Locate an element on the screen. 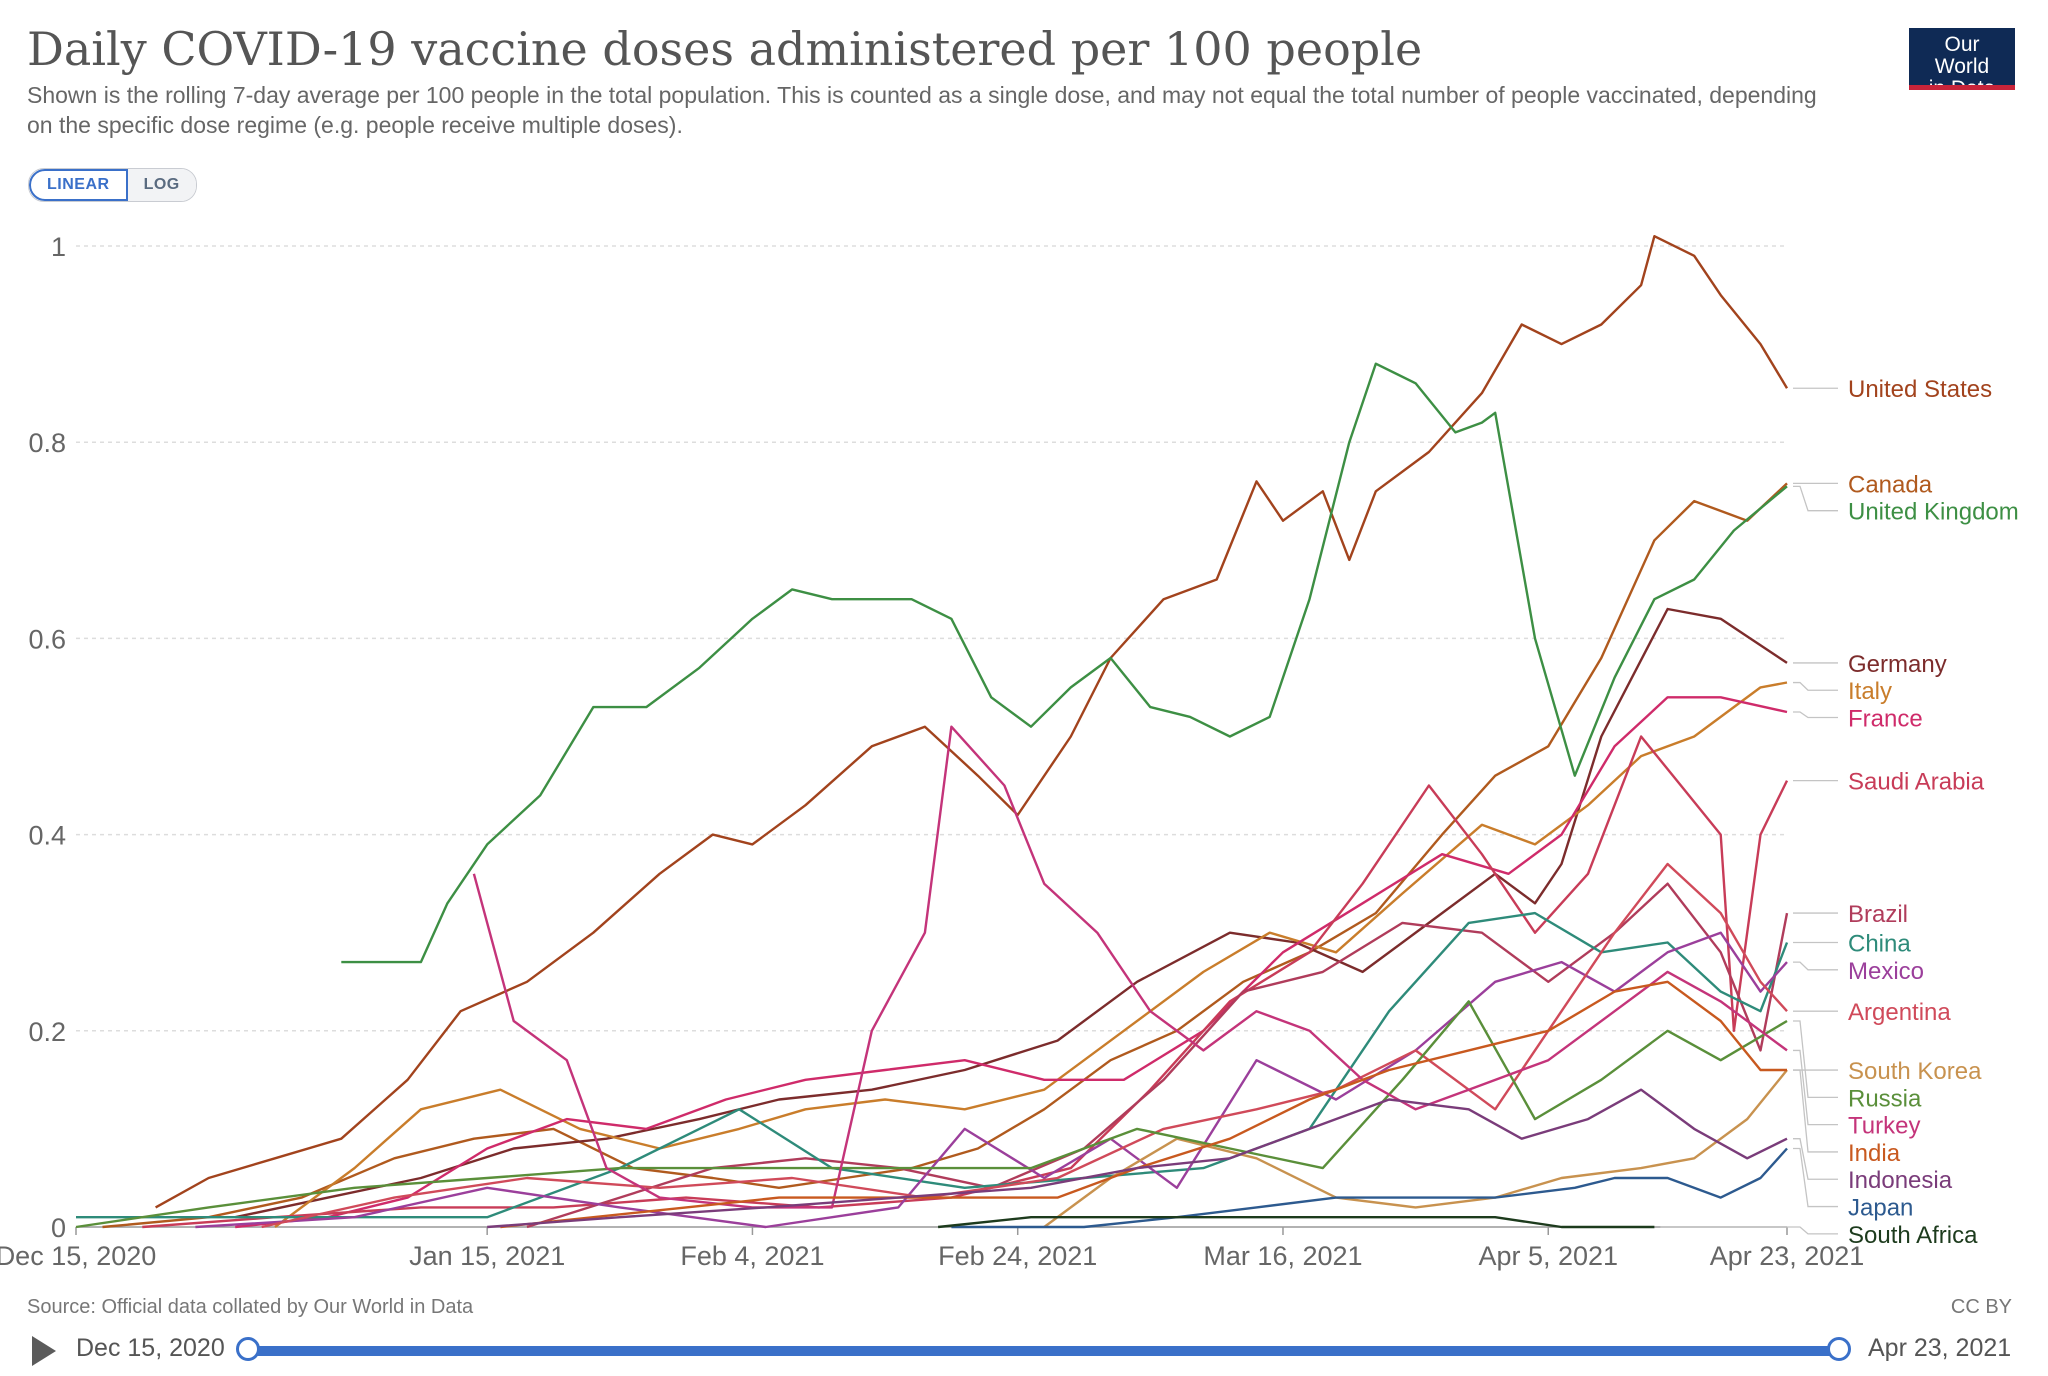  y-tick-label: 0.6 is located at coordinates (47, 639).